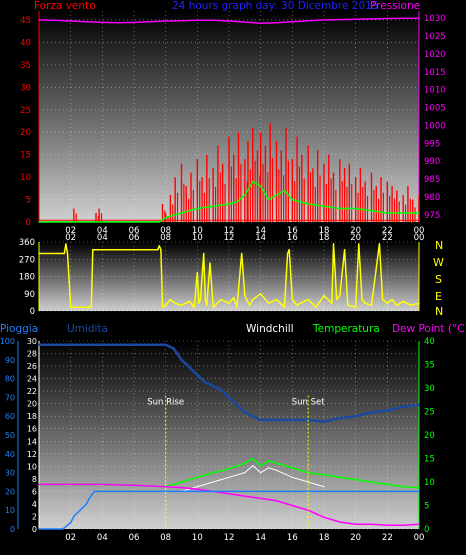  Describe the element at coordinates (197, 231) in the screenshot. I see `x-tick-label: 10` at that location.